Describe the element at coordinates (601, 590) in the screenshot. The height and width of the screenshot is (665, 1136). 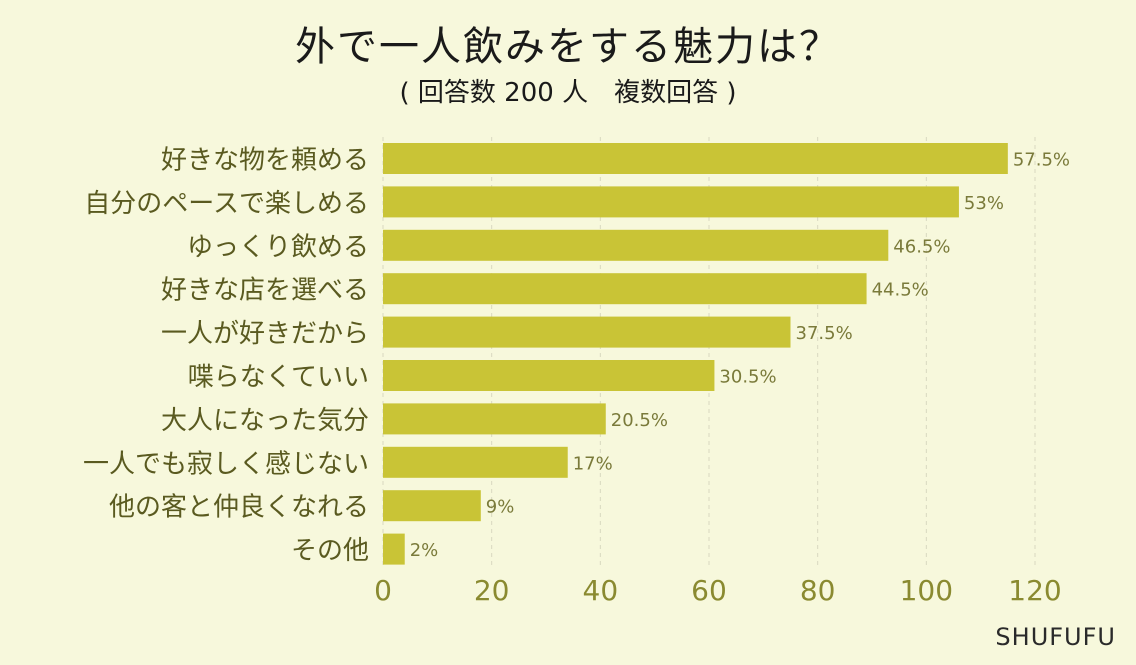
I see `x-tick-label: 40` at that location.